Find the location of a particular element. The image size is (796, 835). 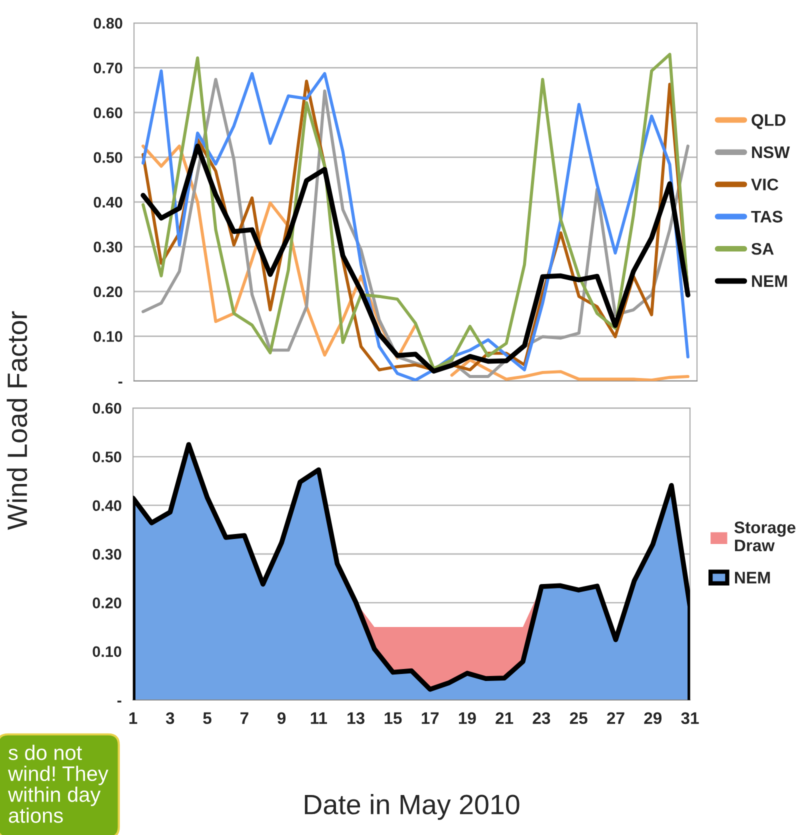

legend-label: VIC is located at coordinates (764, 184).